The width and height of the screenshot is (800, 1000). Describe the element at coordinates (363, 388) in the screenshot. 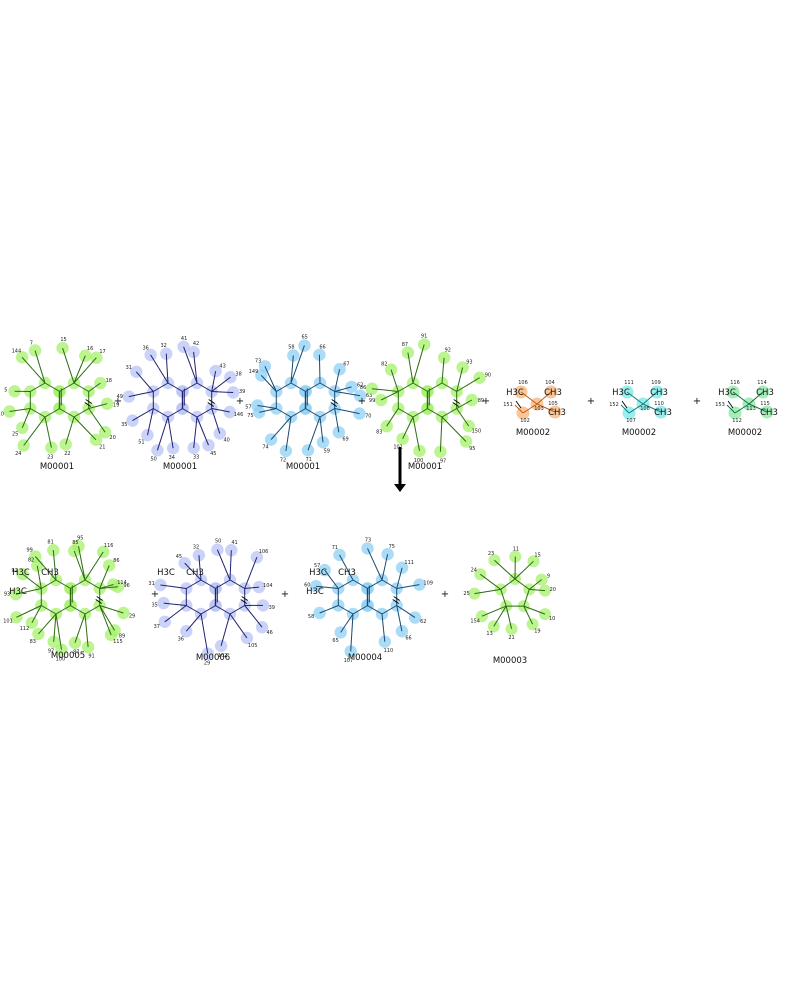

I see `atom-number: 86` at that location.